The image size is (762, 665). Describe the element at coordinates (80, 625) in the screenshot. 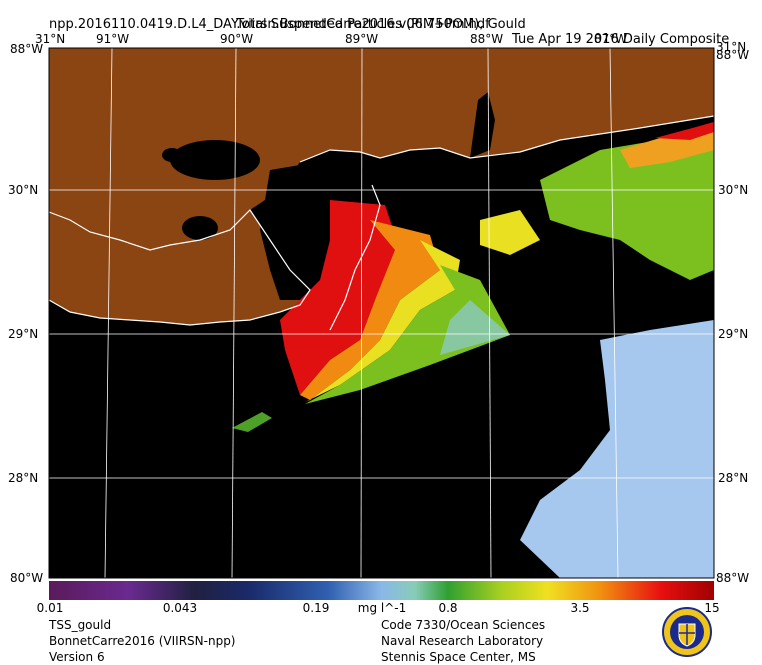

I see `product-name: TSS_gould` at that location.